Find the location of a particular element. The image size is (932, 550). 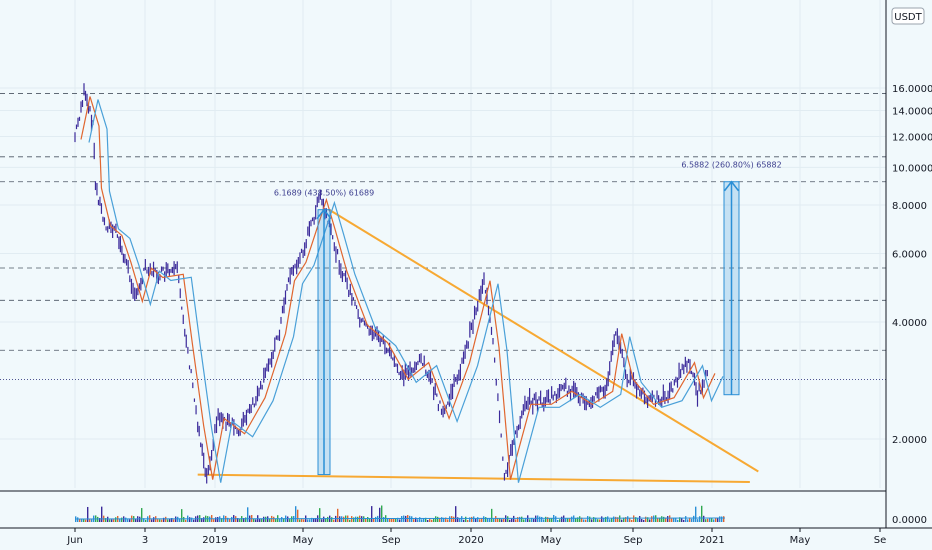

price-axis-background is located at coordinates (909, 275).